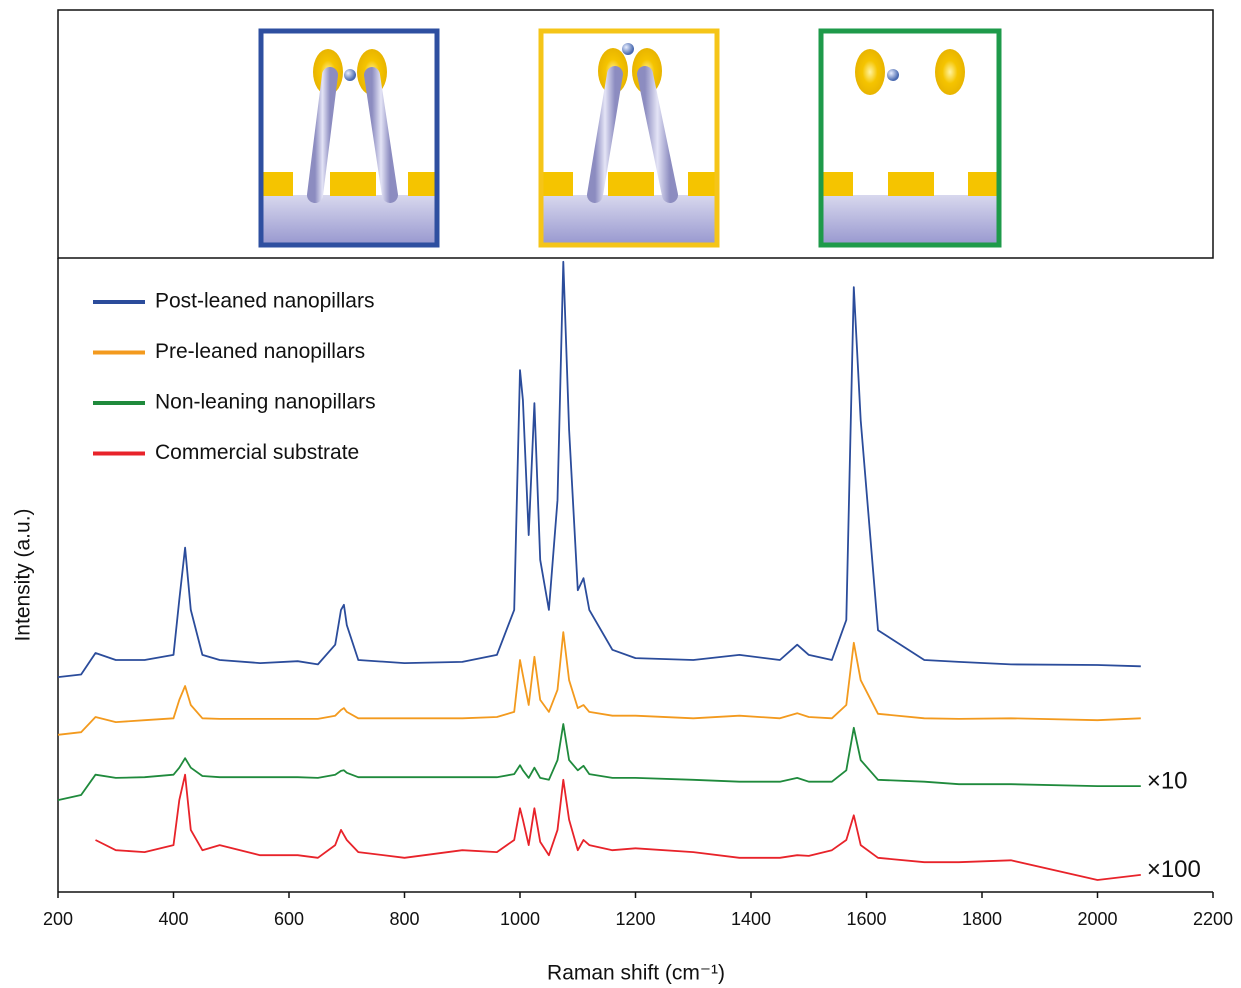 This screenshot has width=1241, height=988. I want to click on x-tick-label: 1000, so click(520, 919).